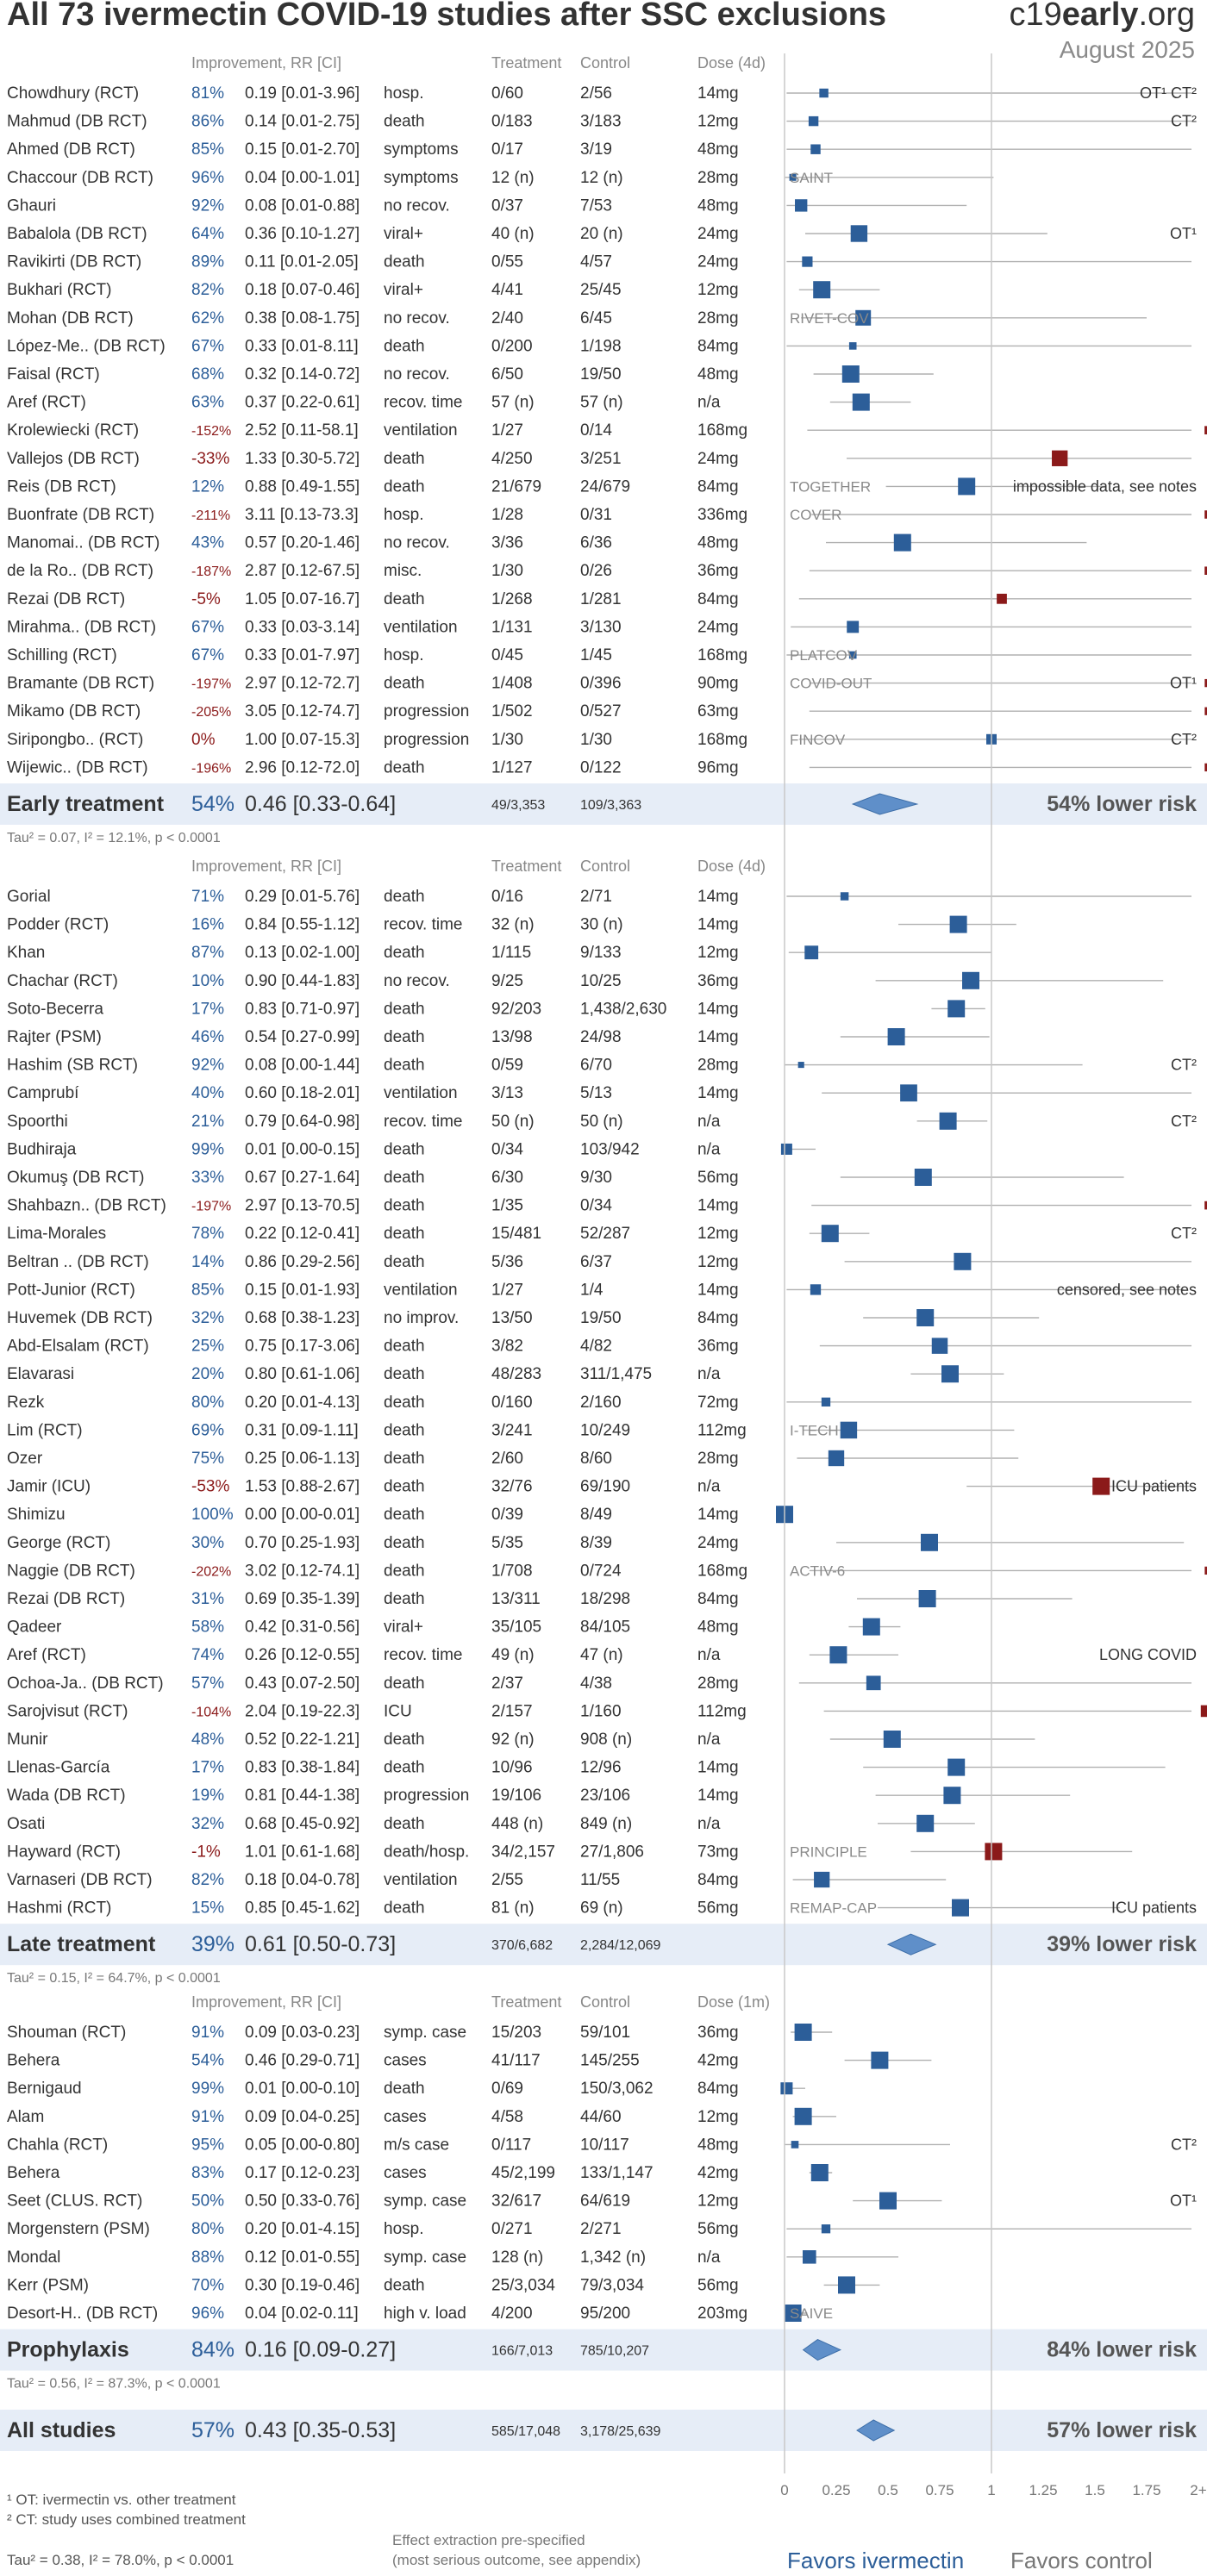 The image size is (1207, 2576). What do you see at coordinates (601, 1037) in the screenshot?
I see `study-control: 24/98` at bounding box center [601, 1037].